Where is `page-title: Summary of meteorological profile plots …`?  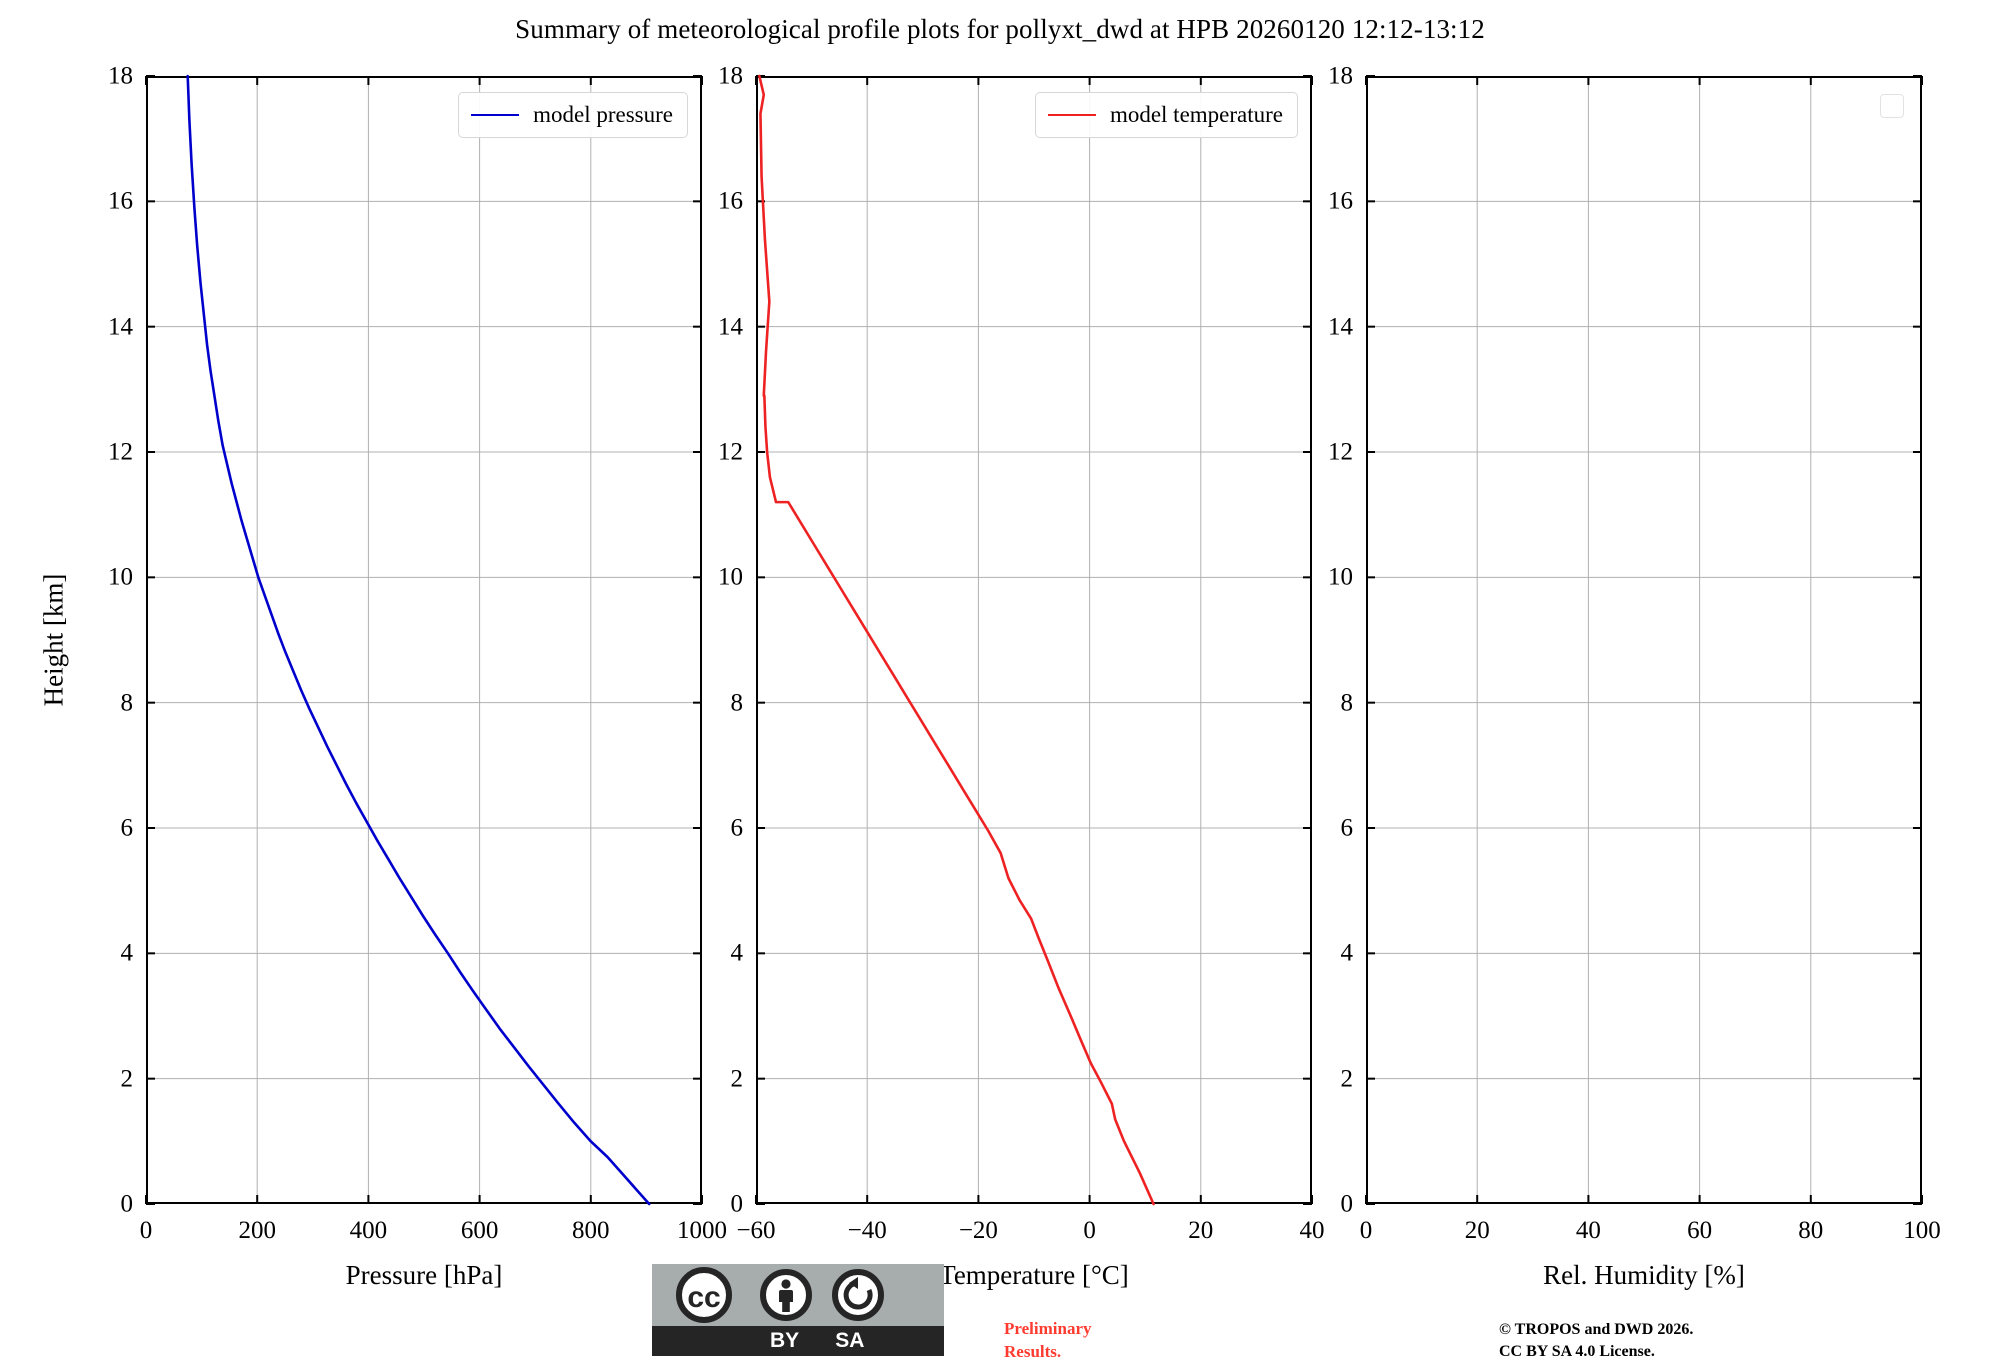
page-title: Summary of meteorological profile plots … is located at coordinates (1000, 29).